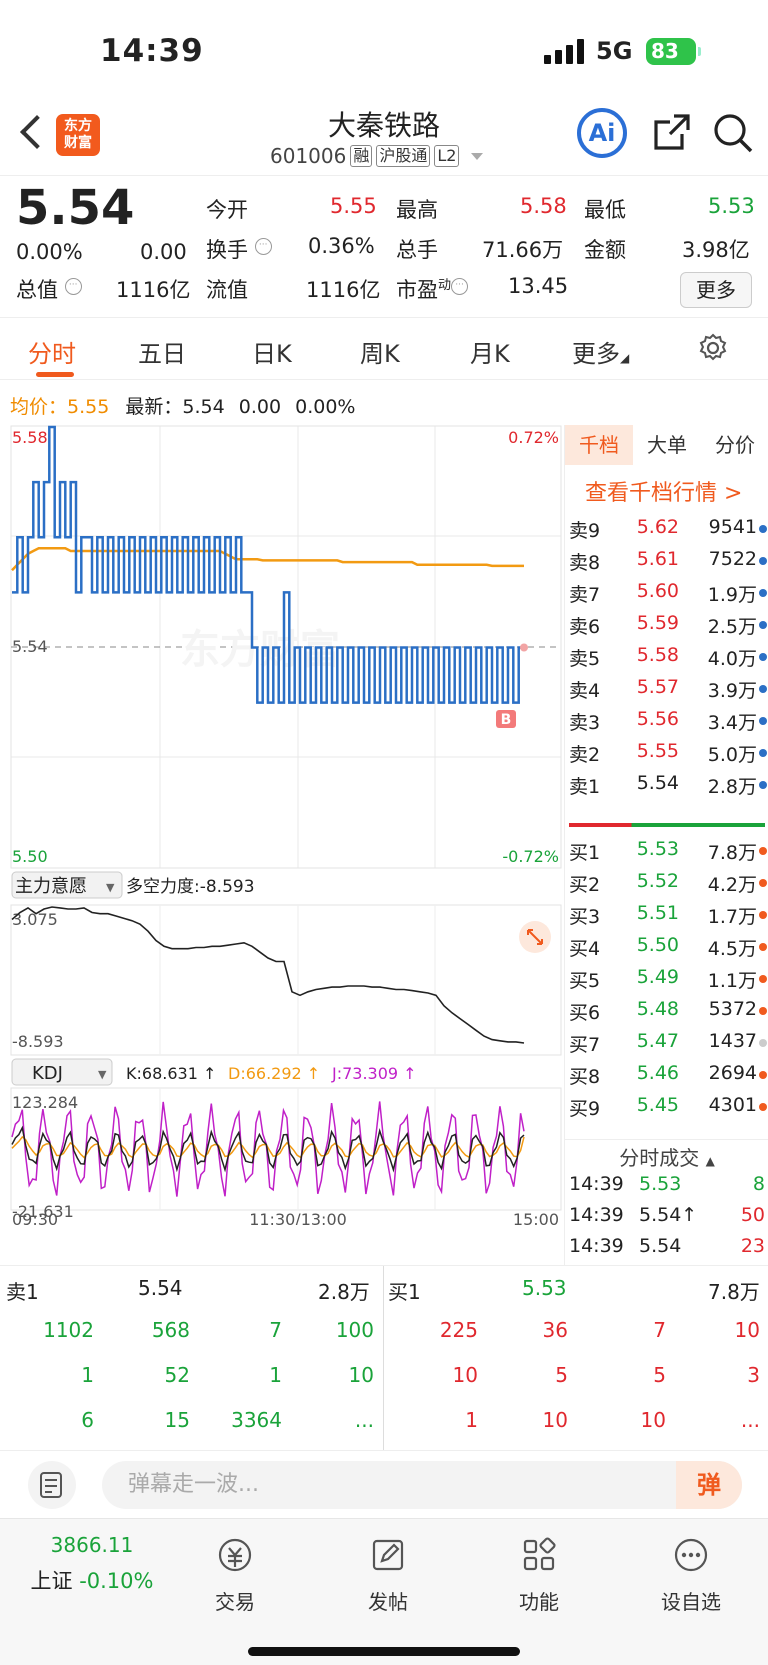 This screenshot has height=1665, width=768. I want to click on bid-row: 买6 5.48 5372, so click(668, 1010).